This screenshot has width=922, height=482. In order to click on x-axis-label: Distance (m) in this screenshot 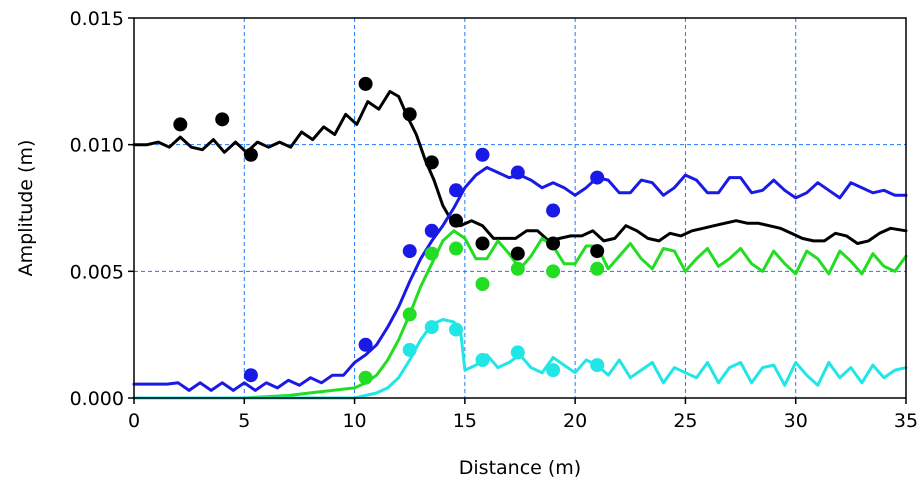, I will do `click(520, 468)`.